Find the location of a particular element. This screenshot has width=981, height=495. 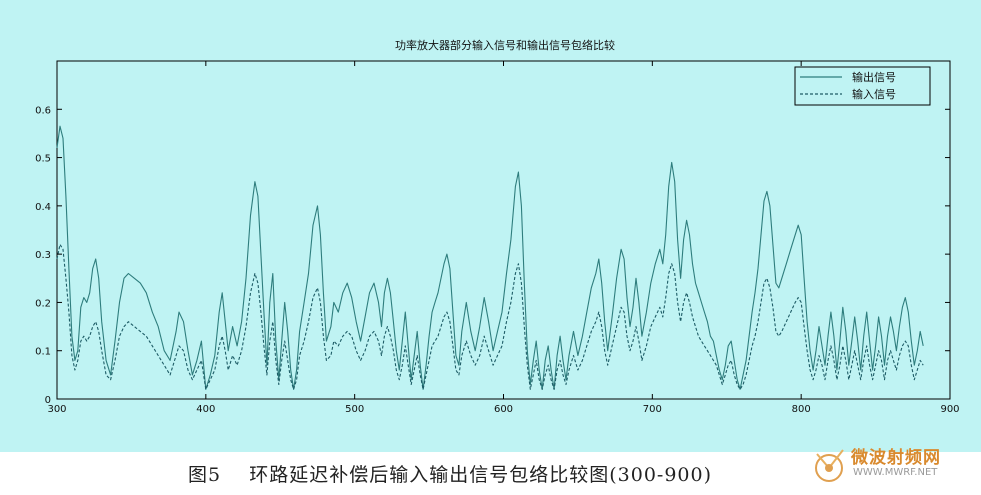

x-tick-label: 400 is located at coordinates (205, 409).